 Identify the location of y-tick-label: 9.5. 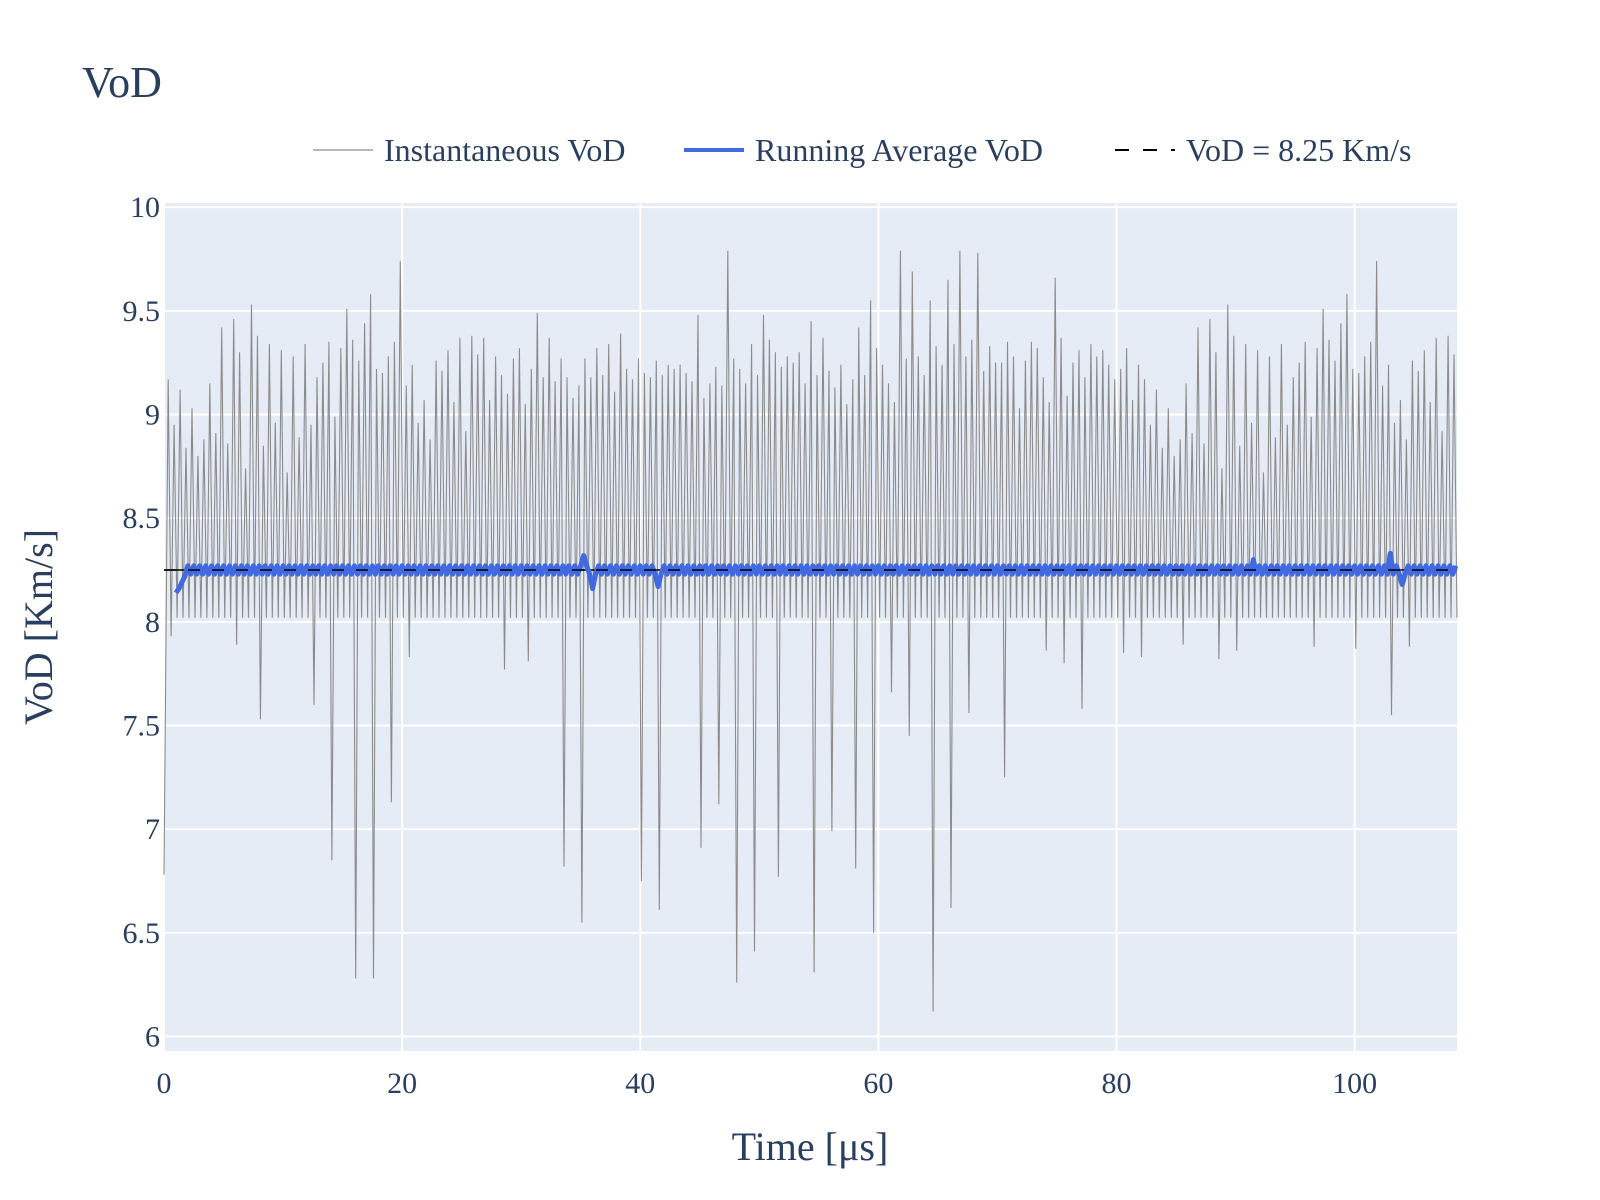
(142, 311).